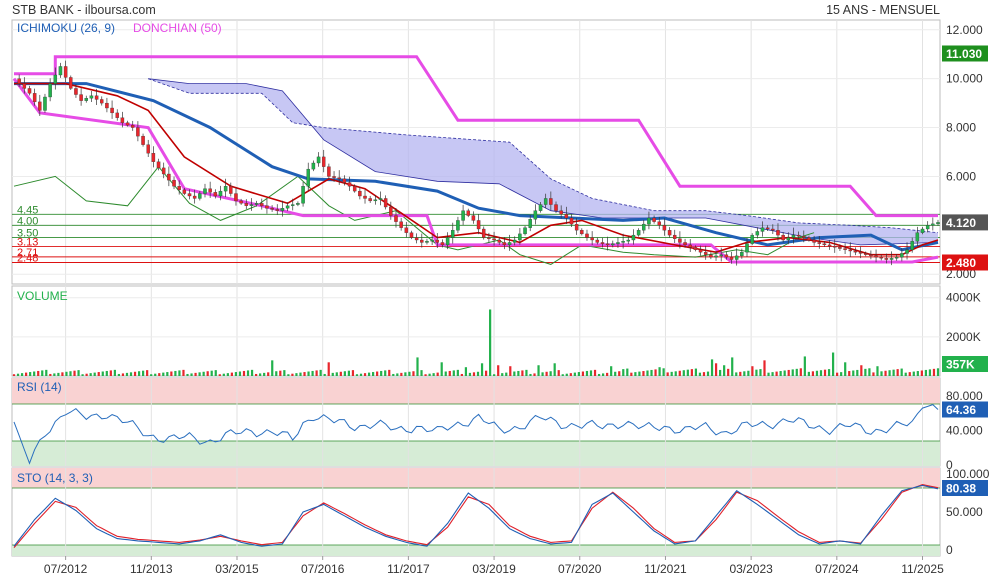 The width and height of the screenshot is (990, 580). Describe the element at coordinates (84, 10) in the screenshot. I see `chart-source-title: STB BANK - ilboursa.com` at that location.